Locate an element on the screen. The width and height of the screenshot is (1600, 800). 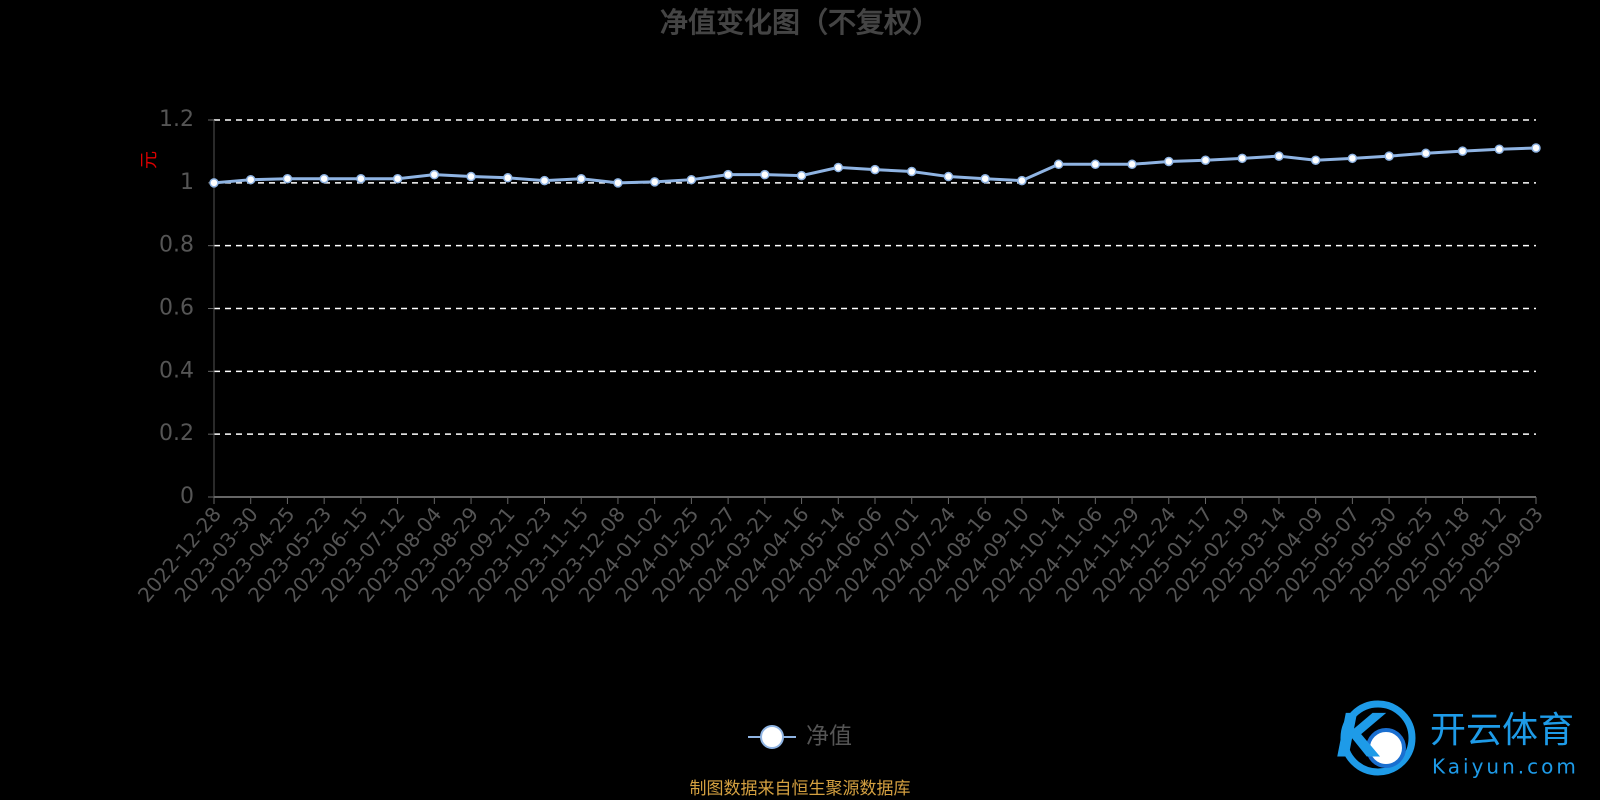
watermark: K 开云体育 Kaiyun.com is located at coordinates (1457, 739).